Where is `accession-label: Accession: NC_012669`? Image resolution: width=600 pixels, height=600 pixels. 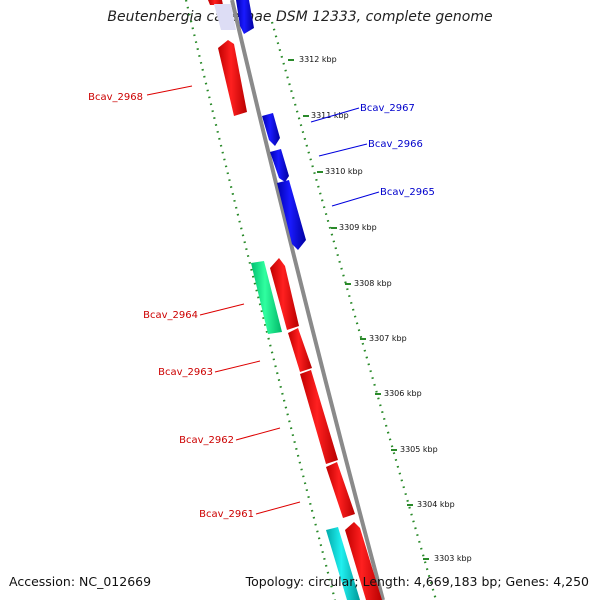 accession-label: Accession: NC_012669 is located at coordinates (80, 581).